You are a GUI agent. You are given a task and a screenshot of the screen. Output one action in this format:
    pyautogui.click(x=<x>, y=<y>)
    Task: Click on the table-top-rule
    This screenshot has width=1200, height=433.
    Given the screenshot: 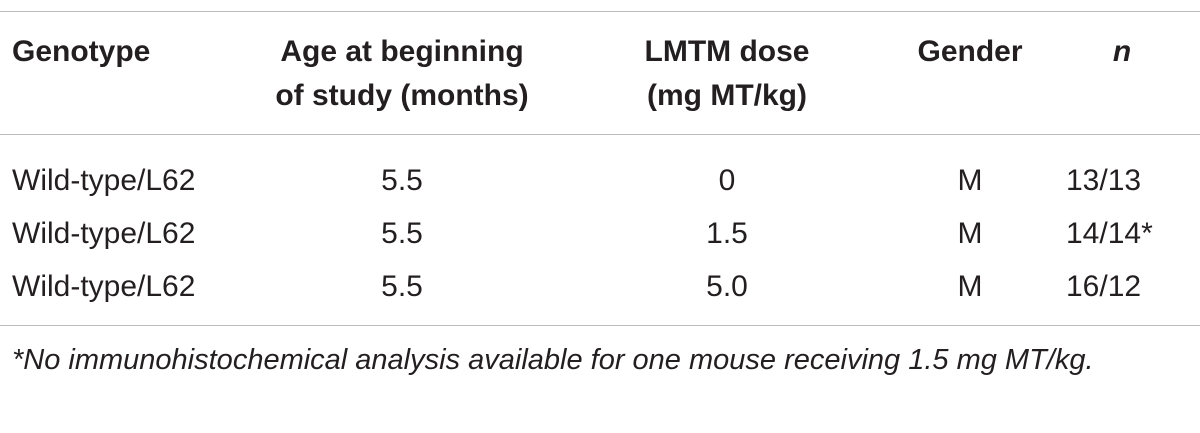 What is the action you would take?
    pyautogui.click(x=600, y=11)
    